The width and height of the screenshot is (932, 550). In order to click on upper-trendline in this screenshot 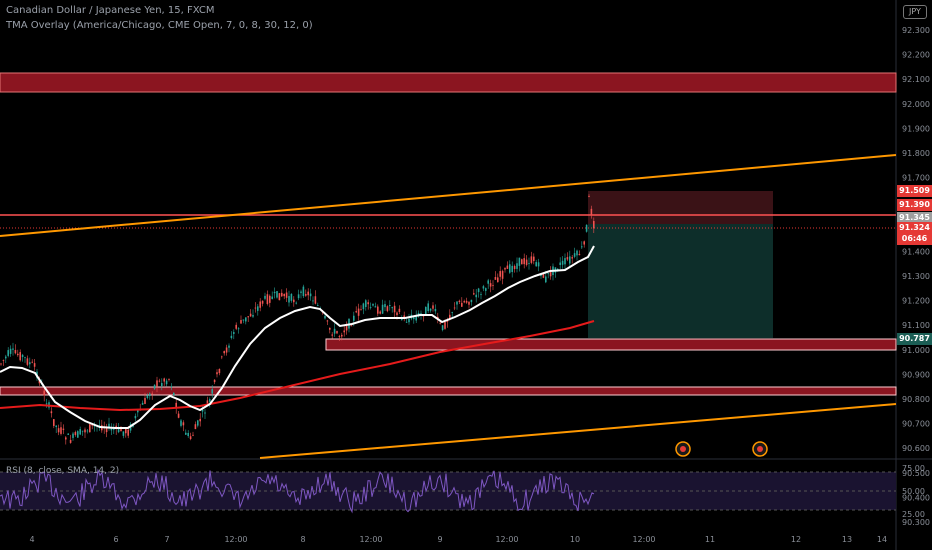, I will do `click(448, 195)`.